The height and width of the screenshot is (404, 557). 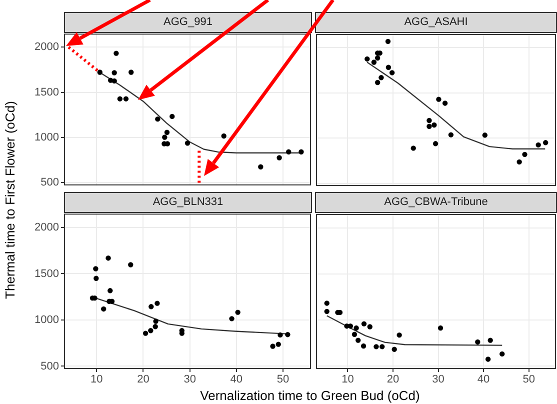 I want to click on chart-title: AGG_ASAHI, so click(x=436, y=22).